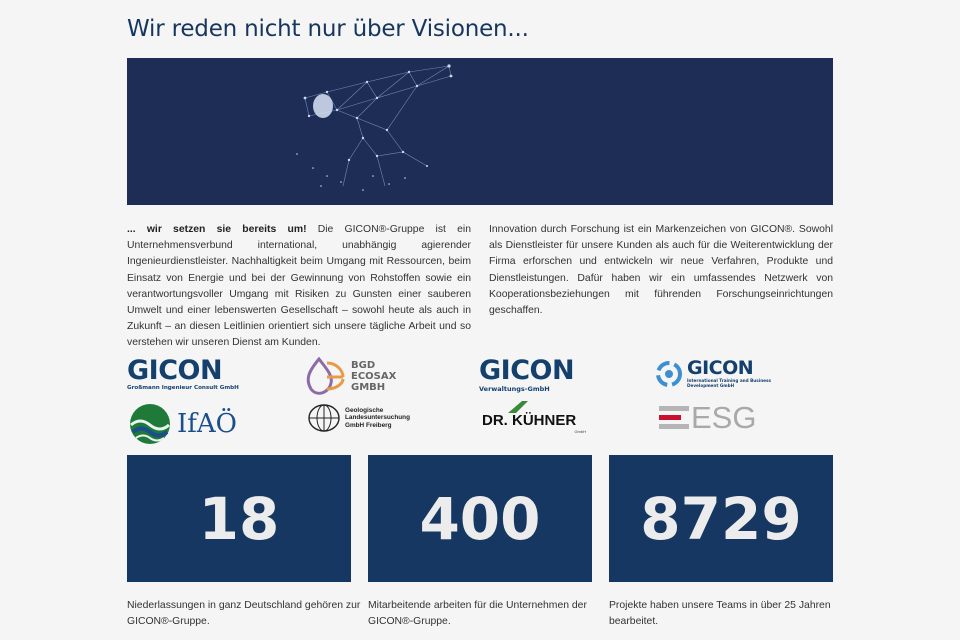 The height and width of the screenshot is (640, 960). I want to click on intro-lead: ... wir setzen sie bereits um!, so click(217, 229).